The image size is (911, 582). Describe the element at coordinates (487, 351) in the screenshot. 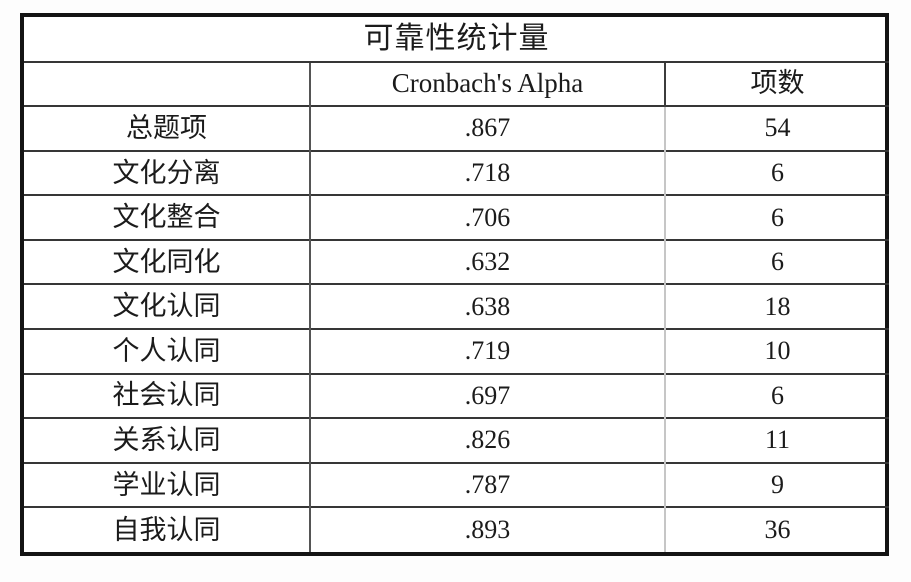

I see `alpha-value-cell: .719` at that location.